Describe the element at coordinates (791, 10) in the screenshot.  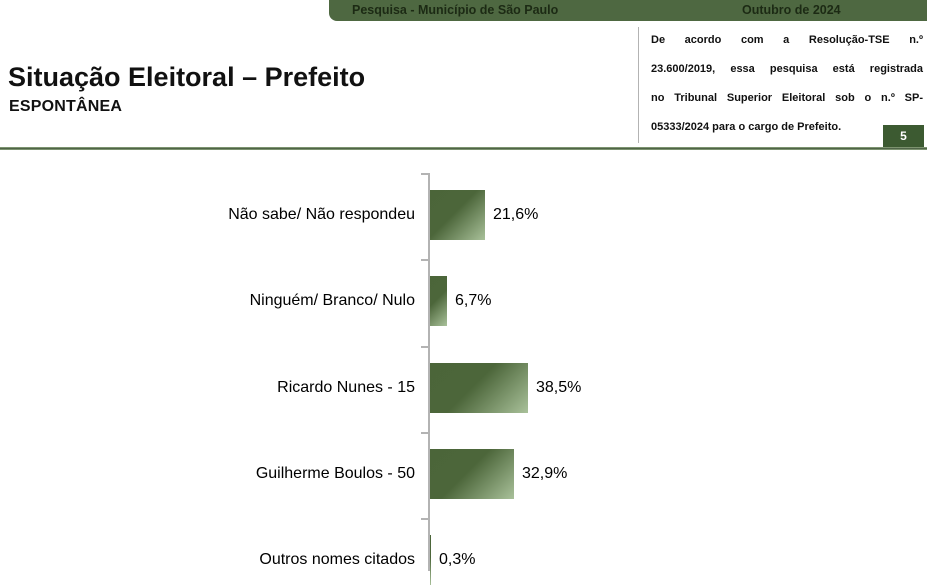
I see `header-date-label: Outubro de 2024` at that location.